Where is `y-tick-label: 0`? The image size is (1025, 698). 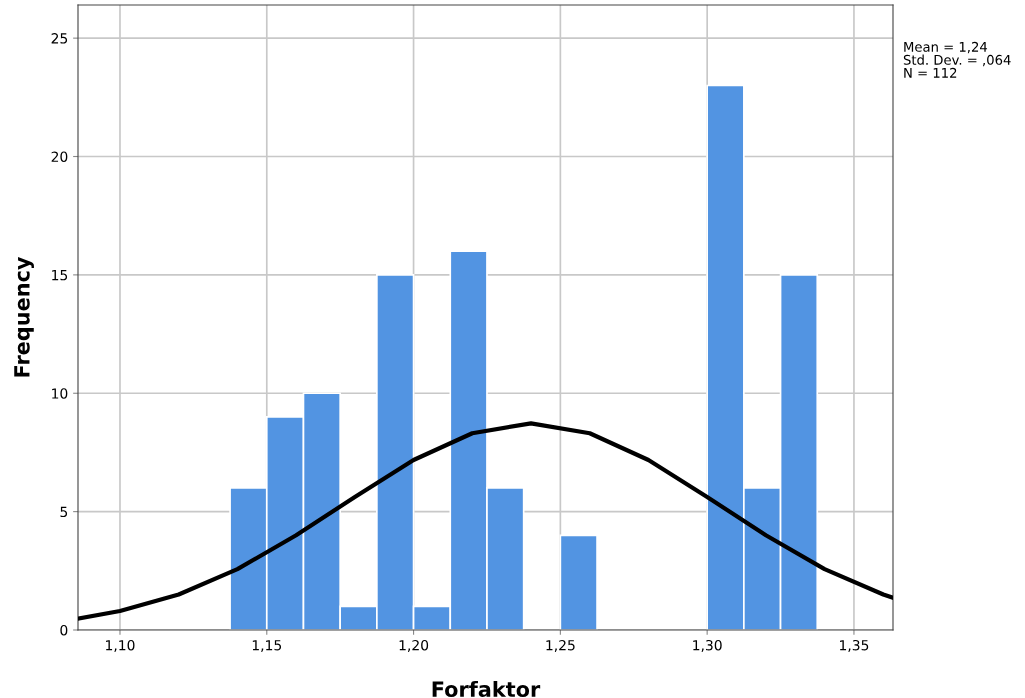 y-tick-label: 0 is located at coordinates (64, 630).